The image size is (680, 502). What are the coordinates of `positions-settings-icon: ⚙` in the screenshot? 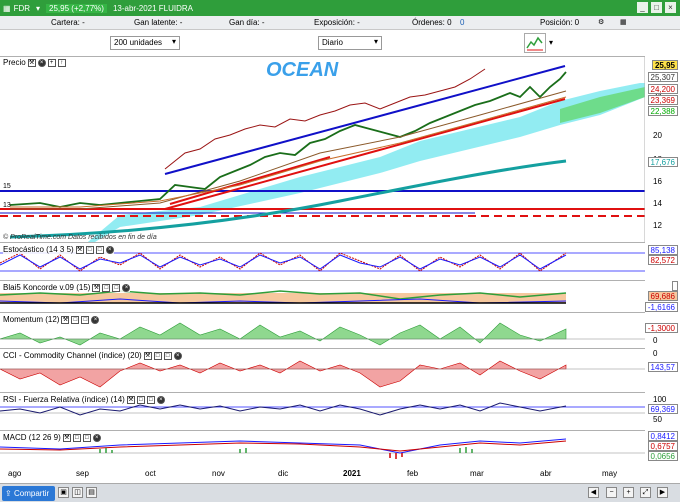 It's located at (601, 22).